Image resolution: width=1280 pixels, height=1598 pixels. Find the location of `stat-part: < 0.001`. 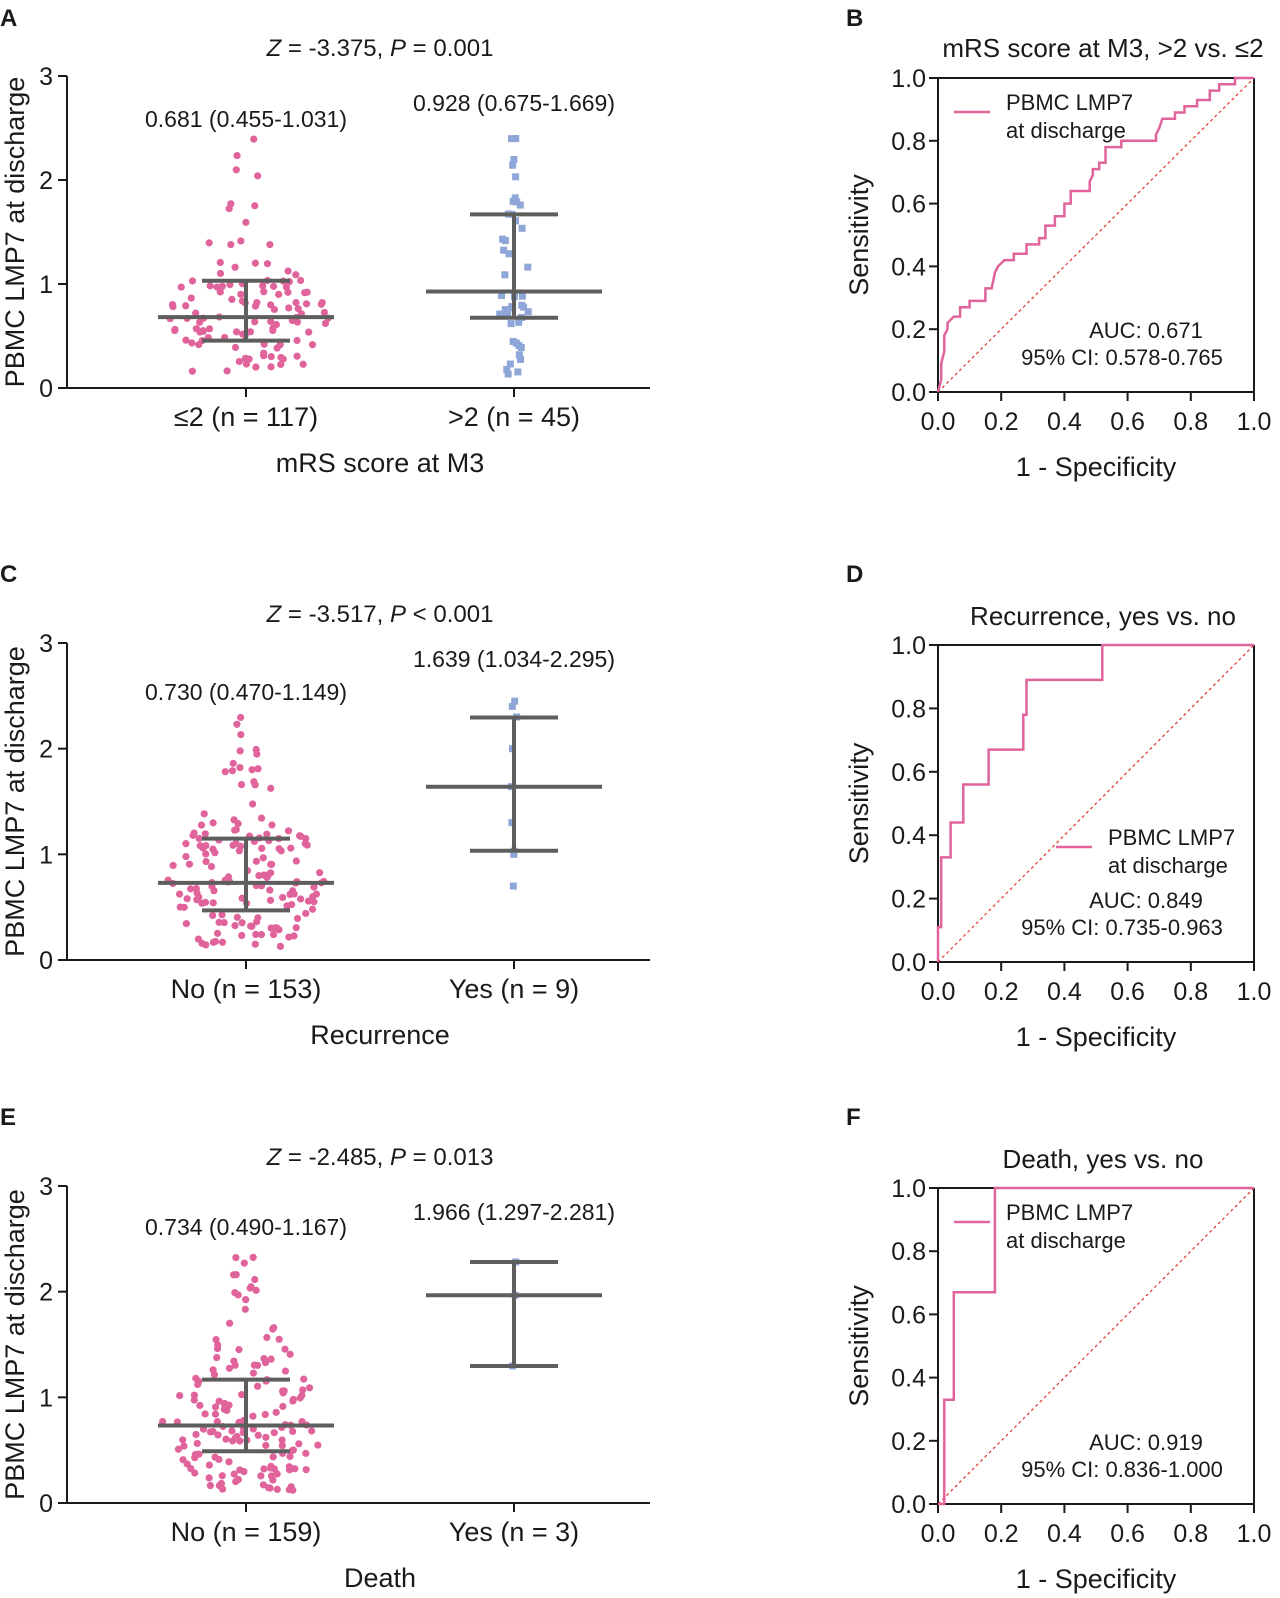

stat-part: < 0.001 is located at coordinates (449, 614).